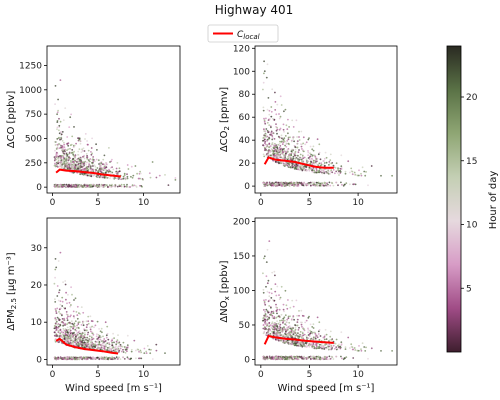 This screenshot has height=400, width=500. What do you see at coordinates (248, 35) in the screenshot?
I see `legend-label: Clocal` at bounding box center [248, 35].